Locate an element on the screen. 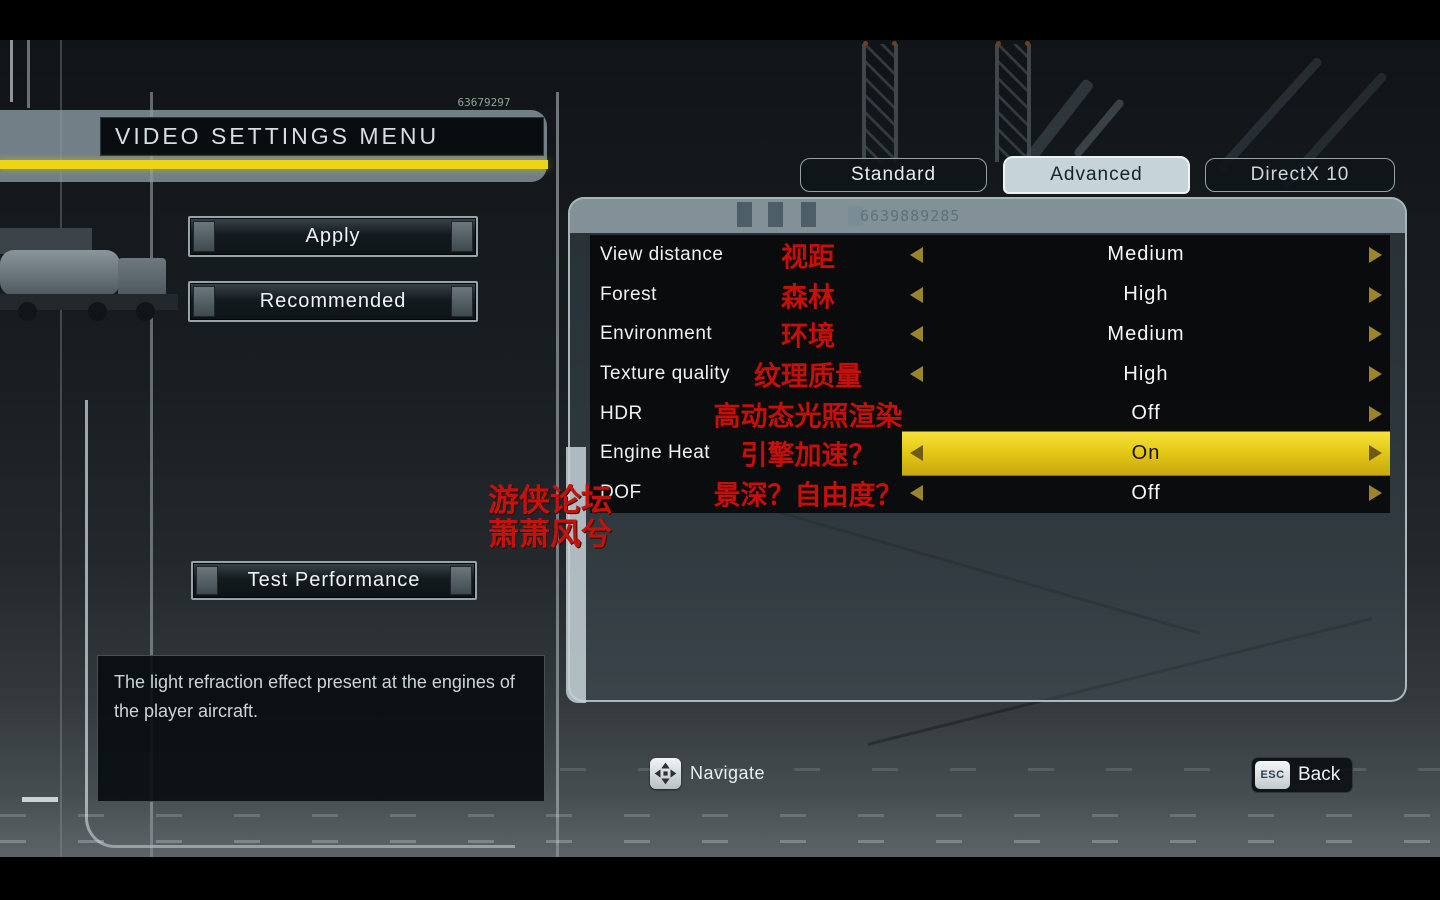 The width and height of the screenshot is (1440, 900). hangar-pipe is located at coordinates (1099, 128).